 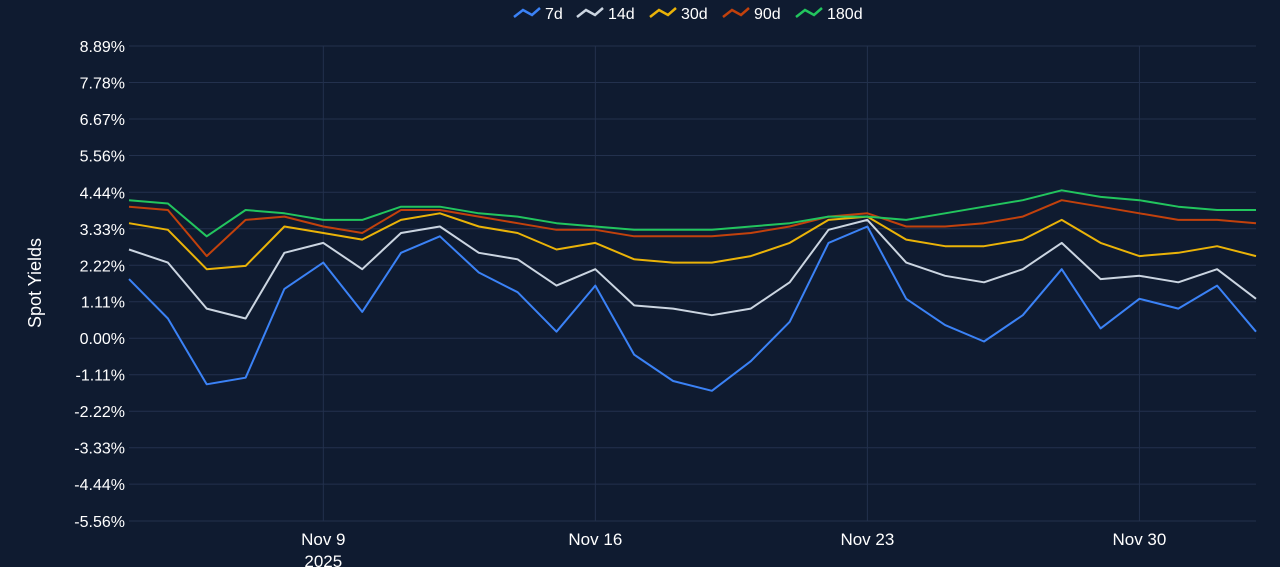 I want to click on legend-label-90d: 90d, so click(x=767, y=14).